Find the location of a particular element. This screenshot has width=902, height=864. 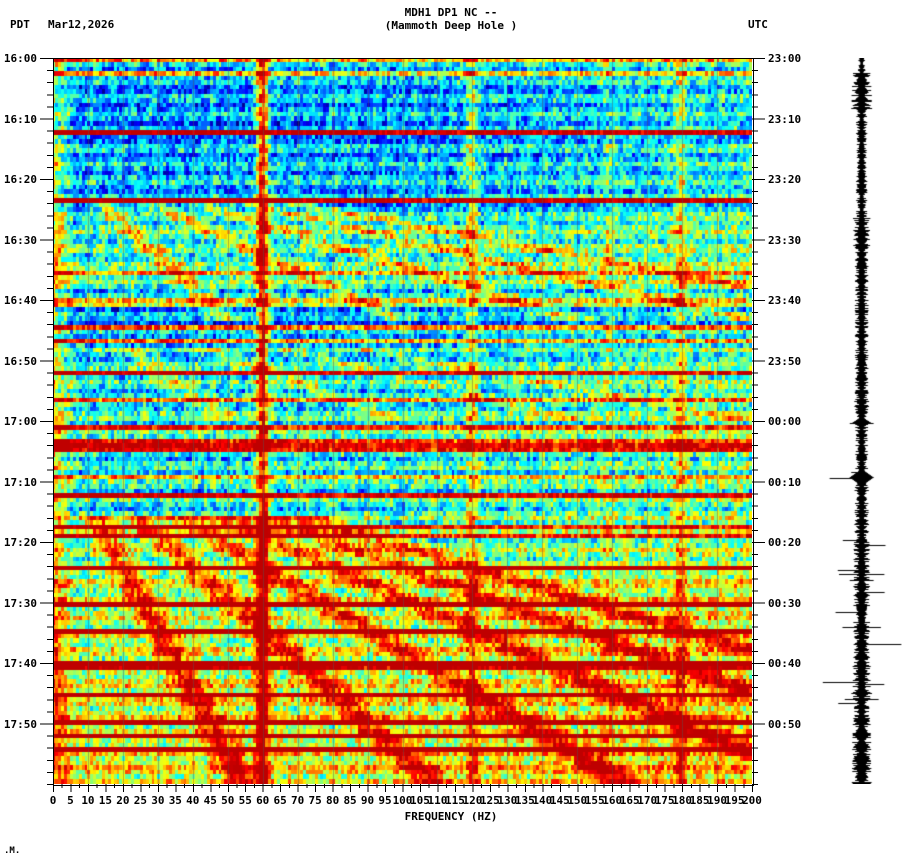

freq-tick-105: 105 is located at coordinates (420, 800).